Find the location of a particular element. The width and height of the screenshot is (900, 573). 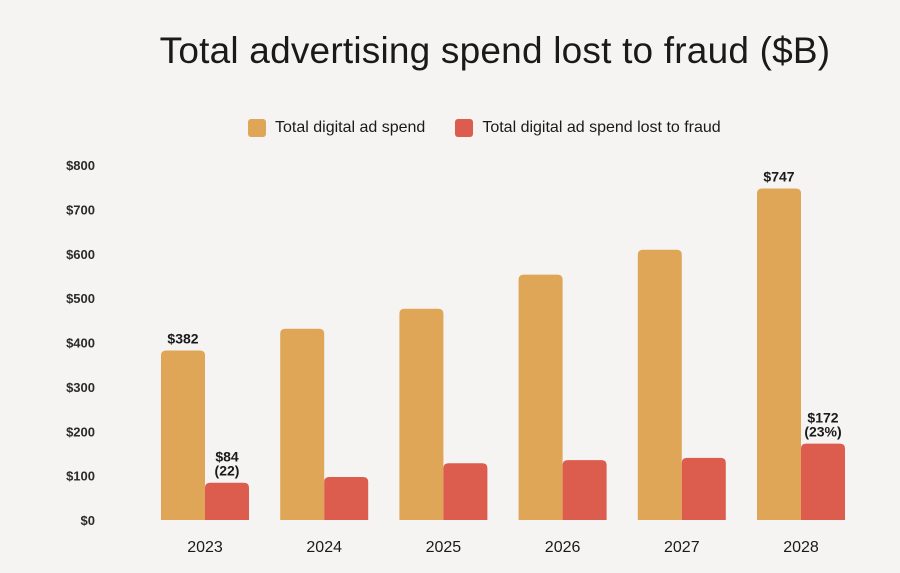

data-label: $84 is located at coordinates (227, 457).